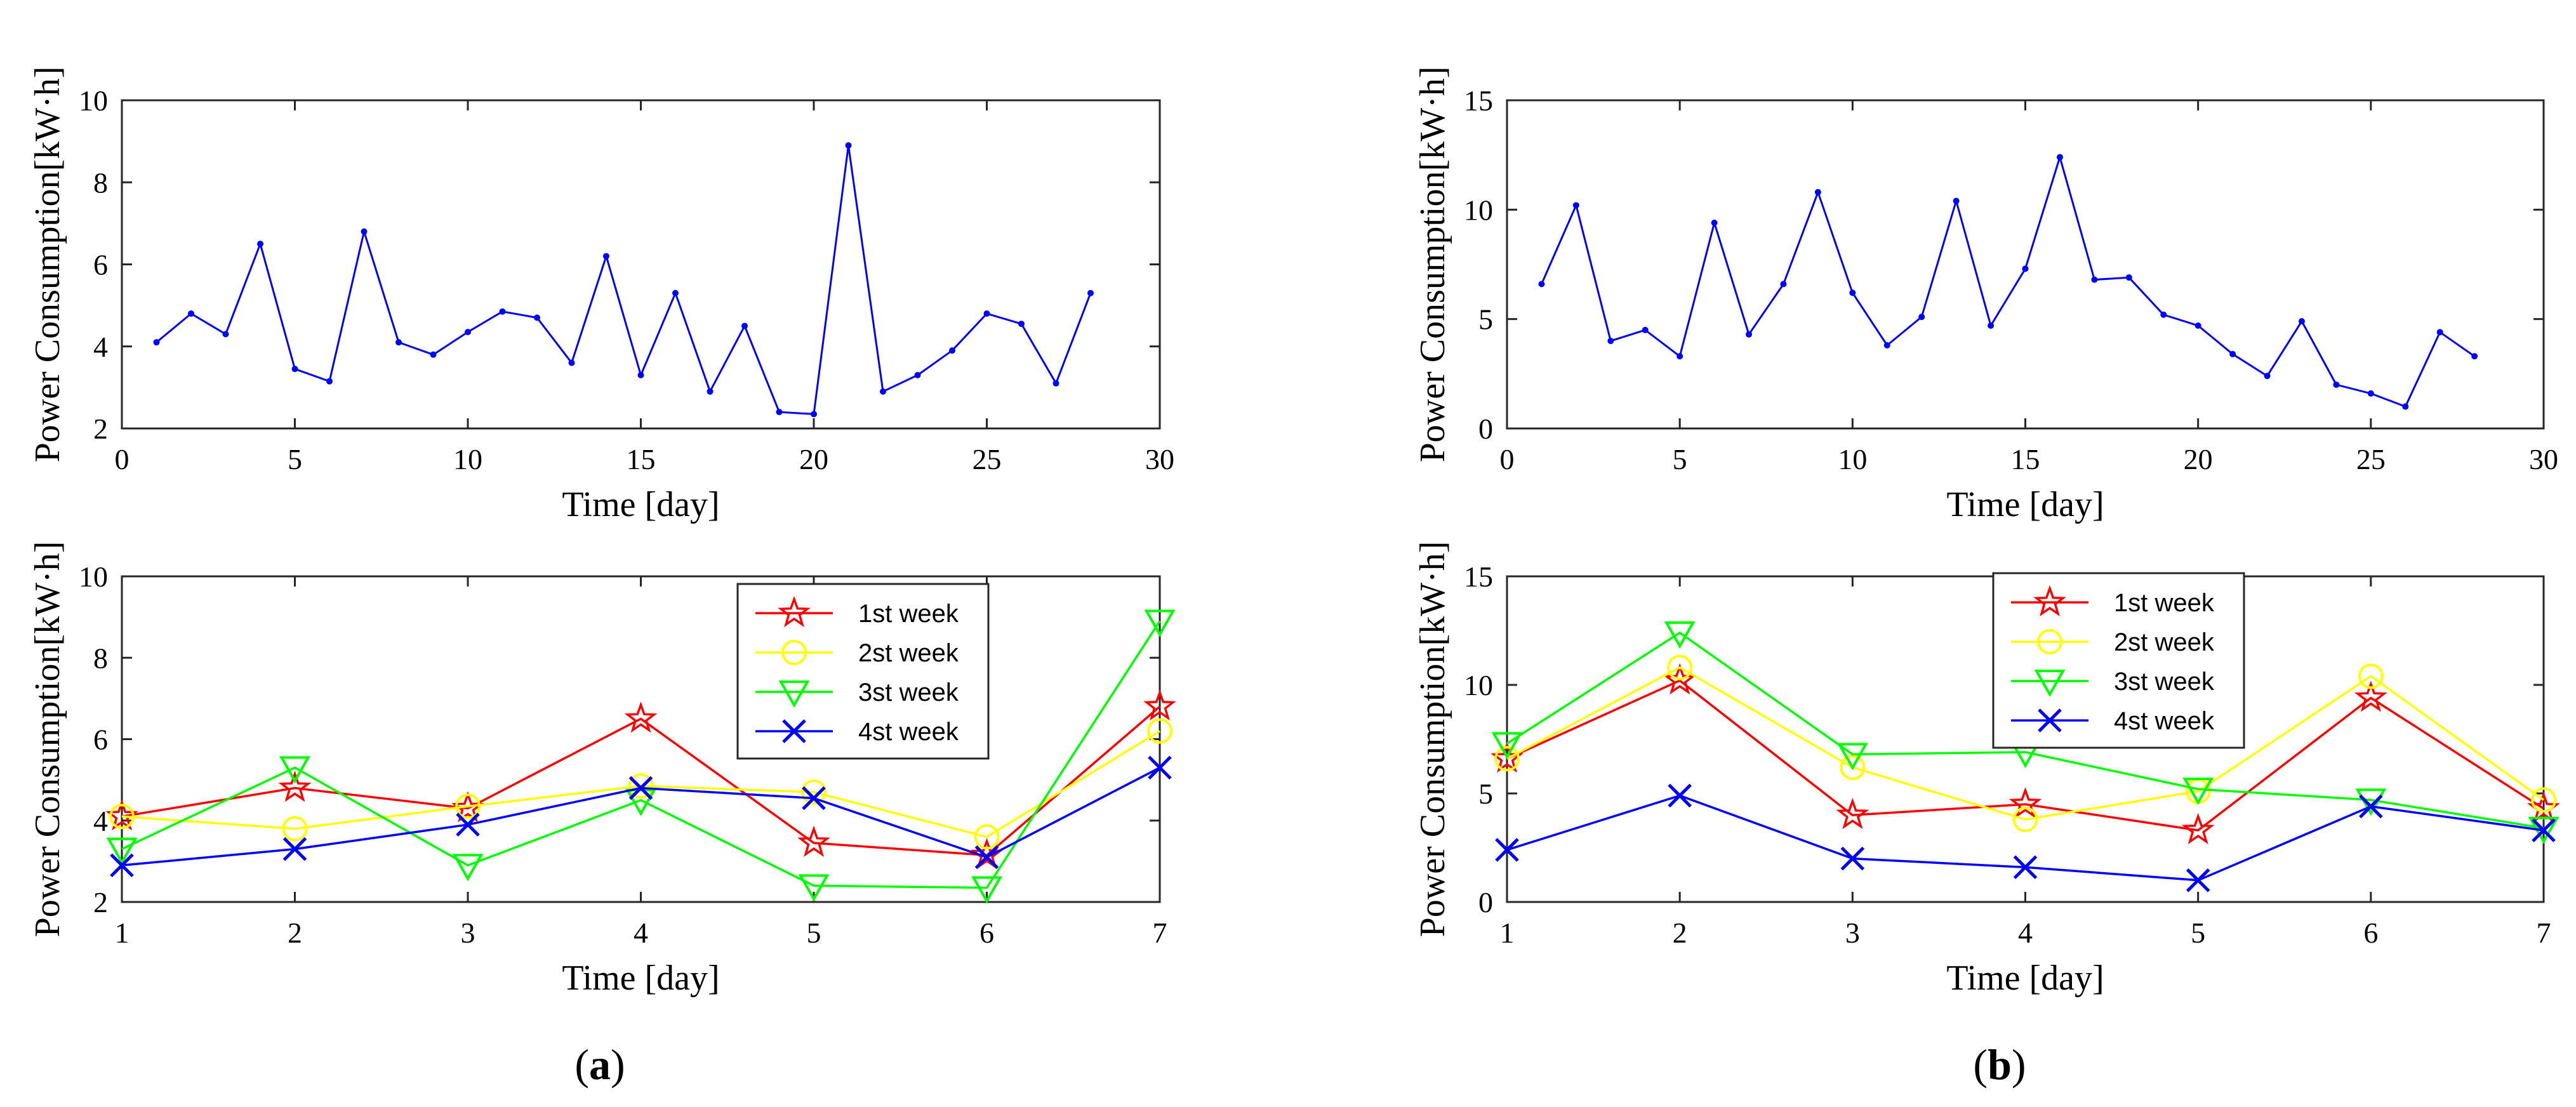 The height and width of the screenshot is (1107, 2576). What do you see at coordinates (100, 821) in the screenshot?
I see `y-tick-label: 4` at bounding box center [100, 821].